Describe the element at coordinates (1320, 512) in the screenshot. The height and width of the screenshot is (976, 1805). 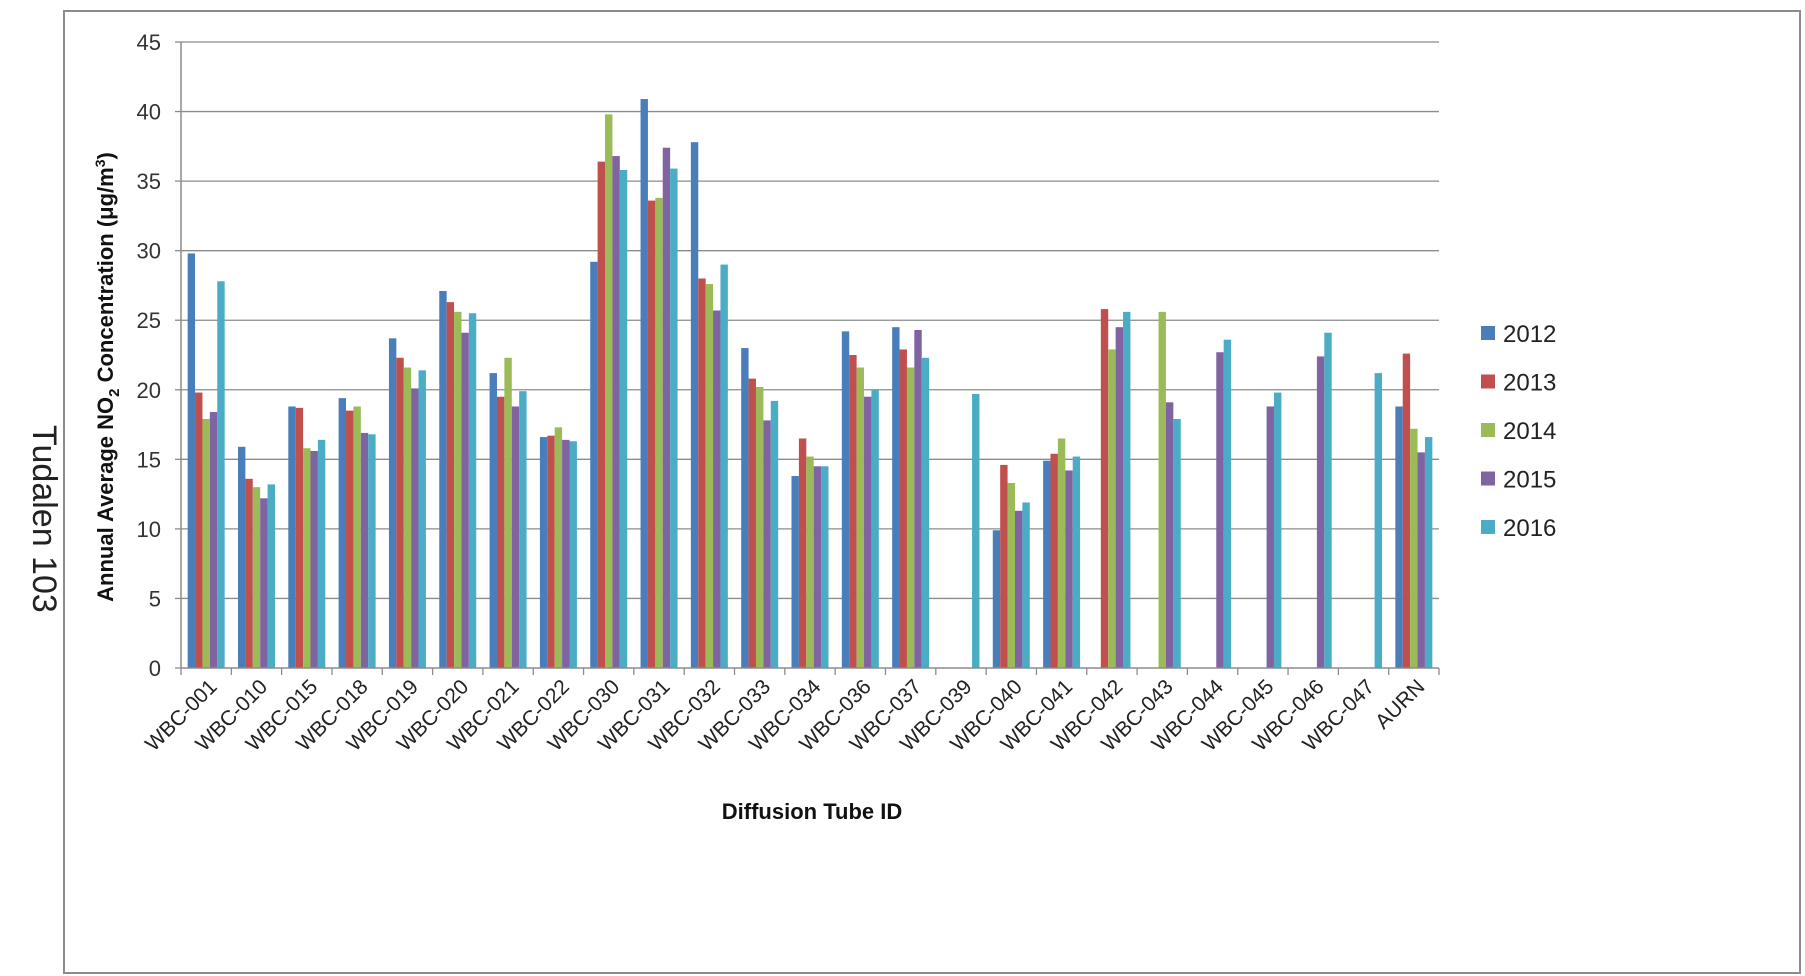
I see `bar-wbc-046-2015` at that location.